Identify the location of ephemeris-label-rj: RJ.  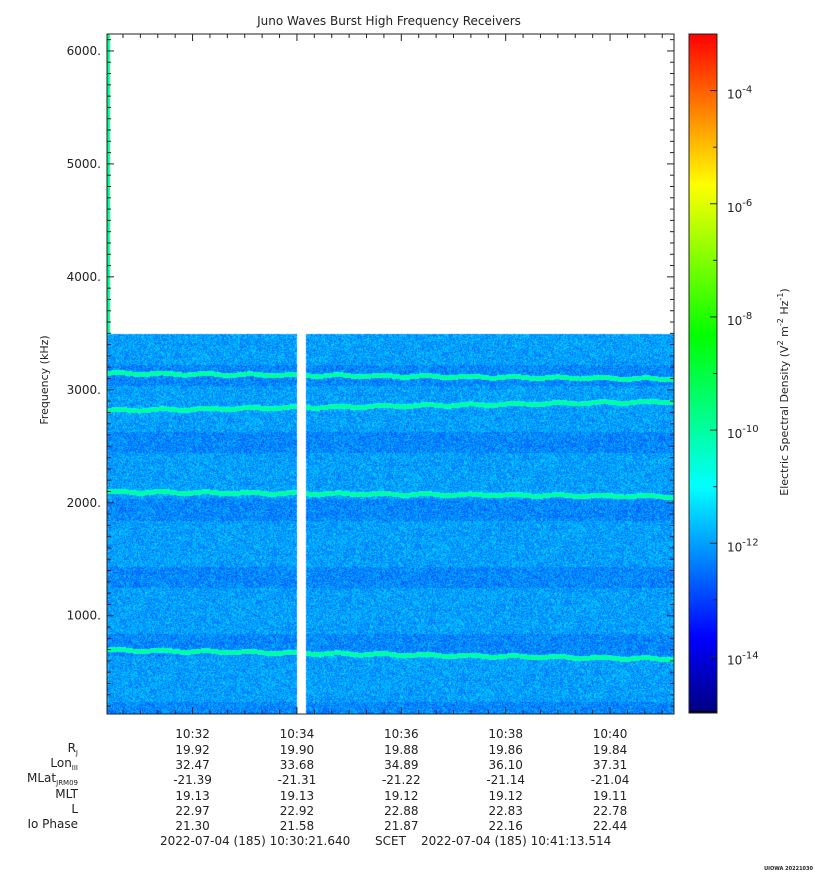
(72, 749).